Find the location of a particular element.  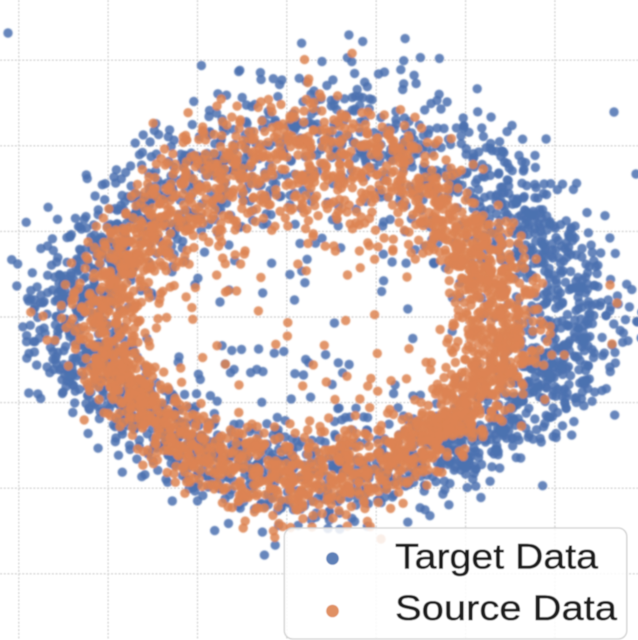

svg-text: Target Data is located at coordinates (497, 557).